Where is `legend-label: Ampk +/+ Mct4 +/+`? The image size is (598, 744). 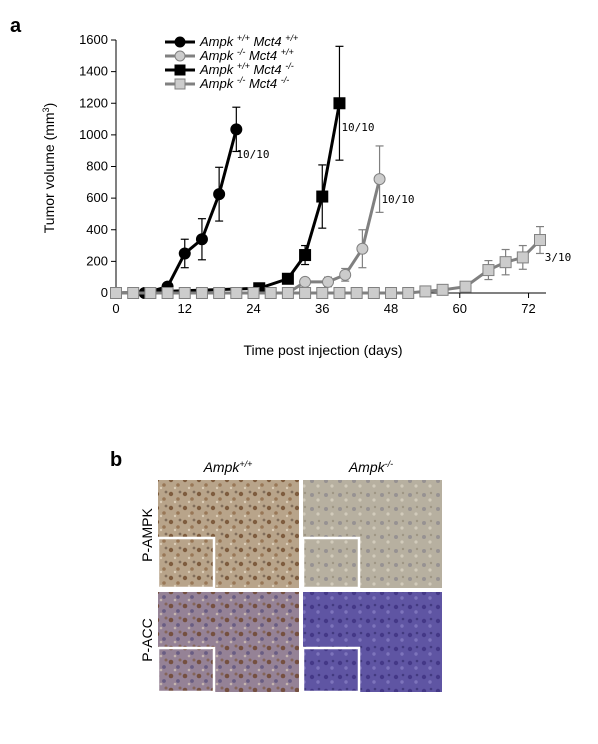 legend-label: Ampk +/+ Mct4 +/+ is located at coordinates (248, 41).